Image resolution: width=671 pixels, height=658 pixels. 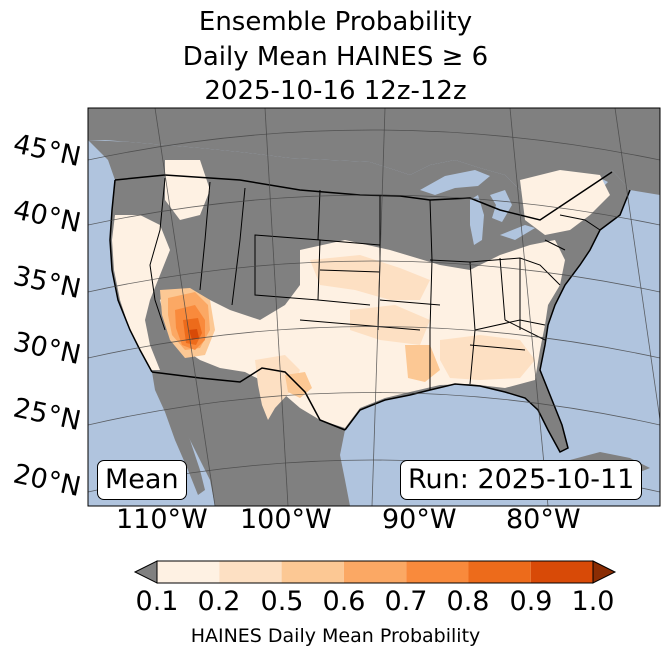 I want to click on land-baja, so click(x=178, y=433).